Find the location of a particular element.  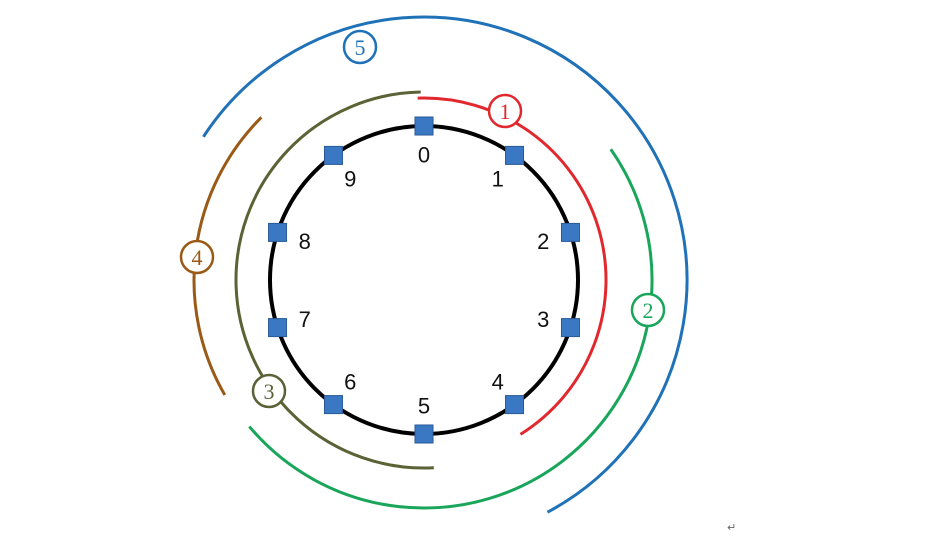

node-label-1: 1 is located at coordinates (498, 179).